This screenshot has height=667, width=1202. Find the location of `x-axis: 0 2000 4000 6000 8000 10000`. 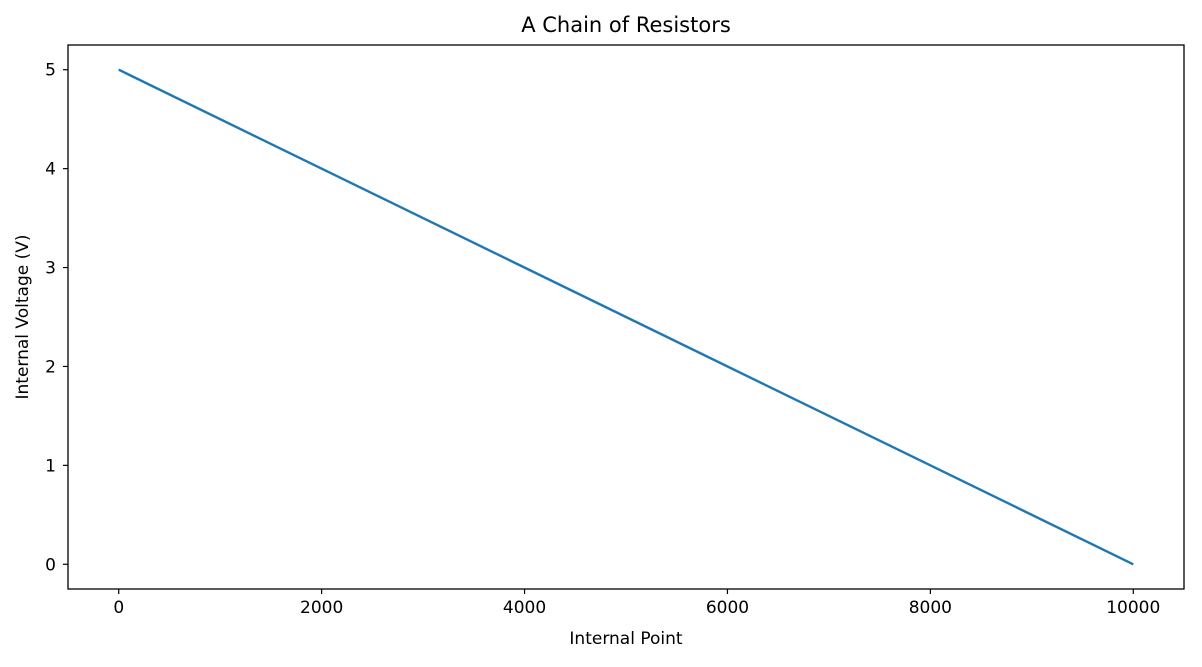

x-axis: 0 2000 4000 6000 8000 10000 is located at coordinates (636, 603).